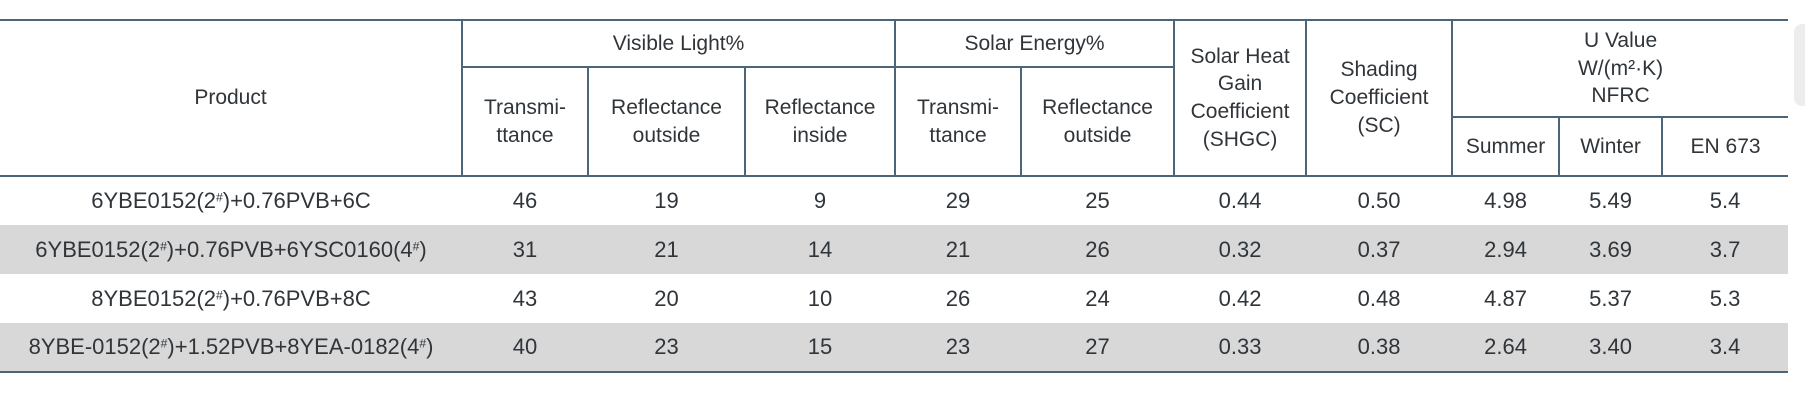 The image size is (1805, 400). What do you see at coordinates (819, 121) in the screenshot?
I see `col-header-vl-reflectance-inside: Reflectance inside` at bounding box center [819, 121].